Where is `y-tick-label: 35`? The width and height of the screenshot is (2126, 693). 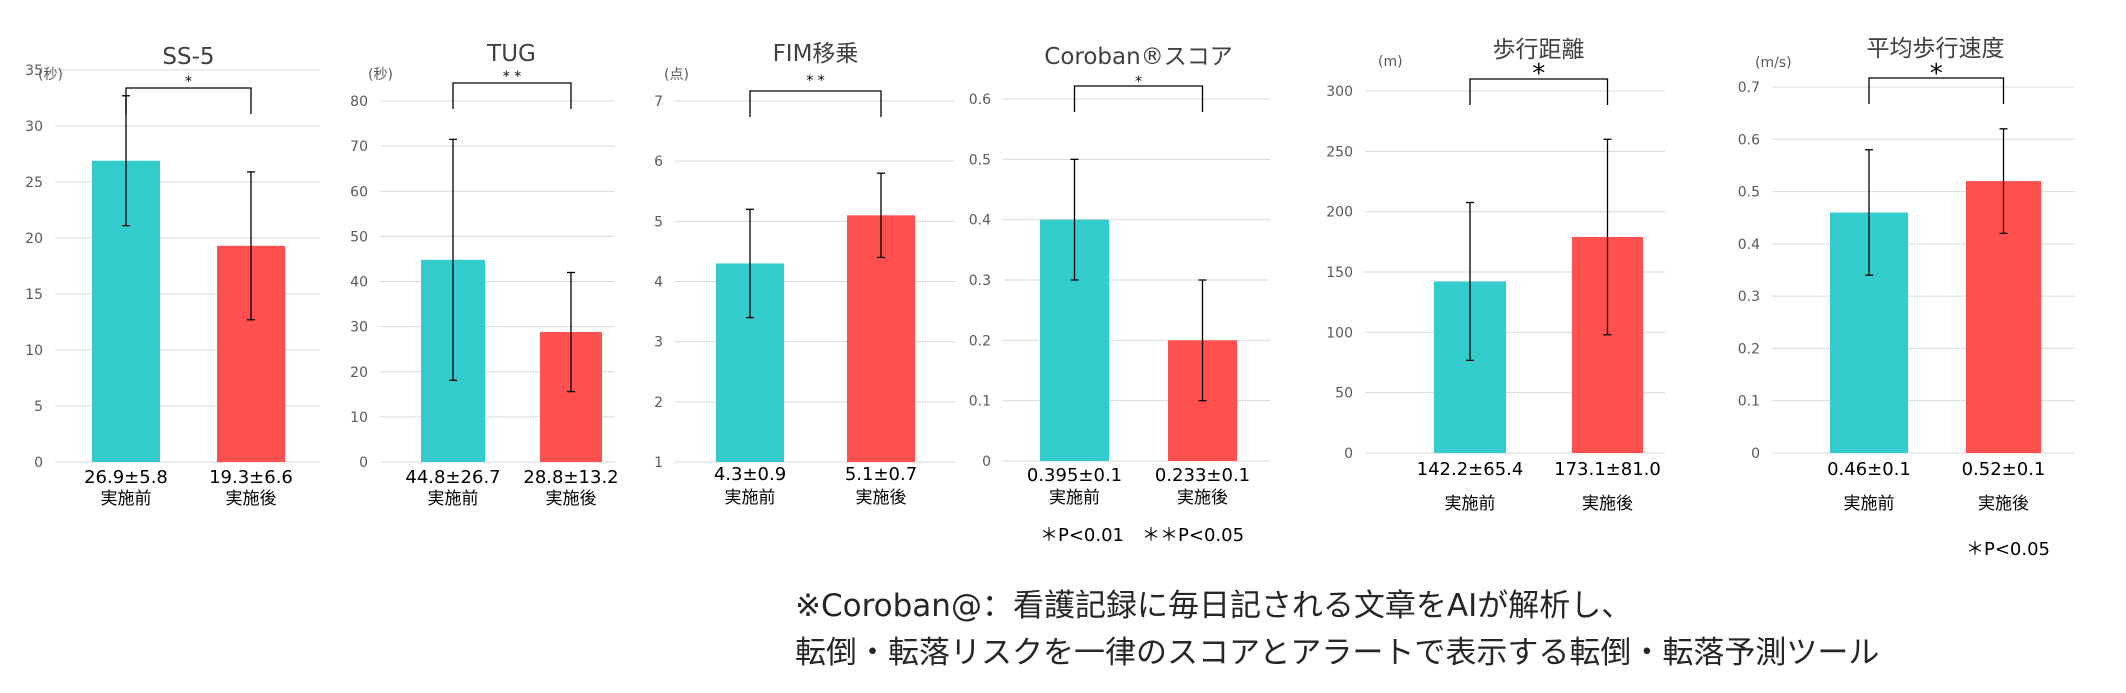
y-tick-label: 35 is located at coordinates (34, 71).